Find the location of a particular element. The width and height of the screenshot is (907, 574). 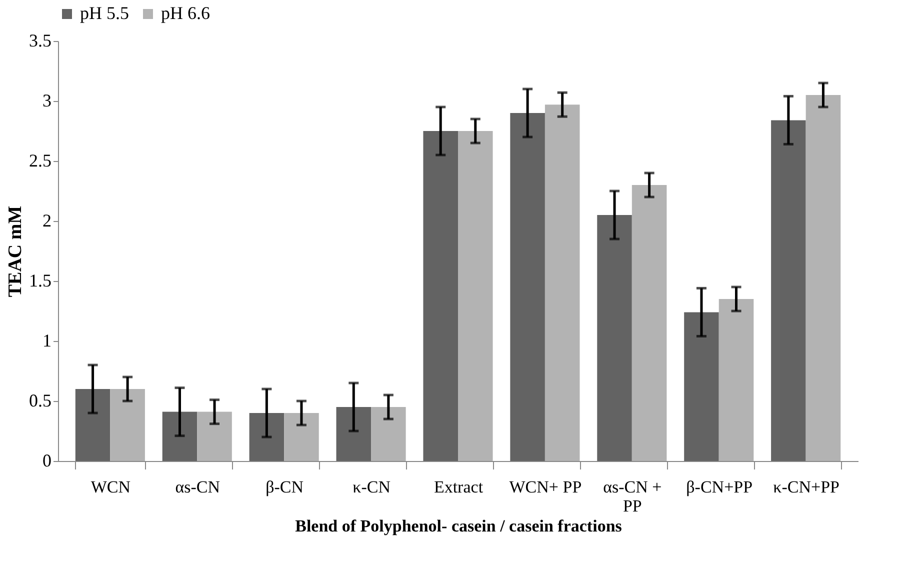

legend-label: pH 5.5 is located at coordinates (104, 13).